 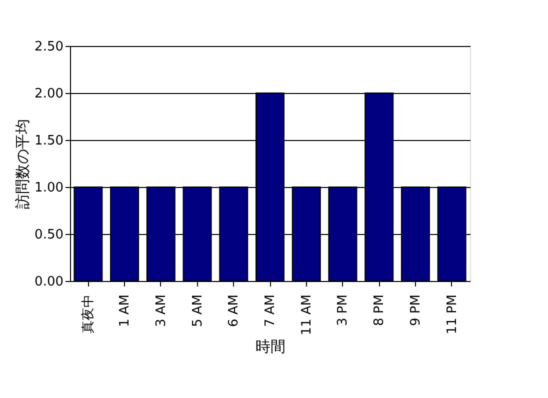 What do you see at coordinates (49, 141) in the screenshot?
I see `y-tick-label: 1.50` at bounding box center [49, 141].